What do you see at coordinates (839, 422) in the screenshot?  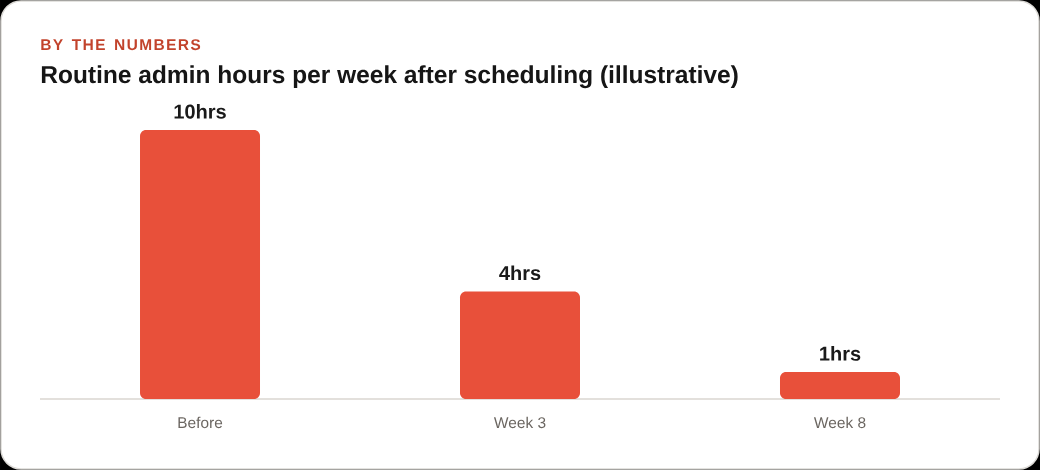 I see `x-tick-label: Week 8` at bounding box center [839, 422].